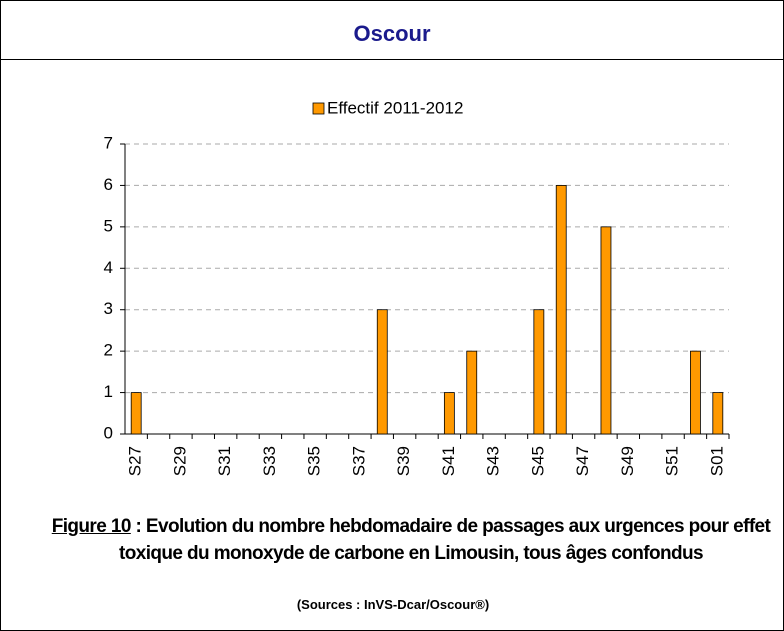 This screenshot has width=784, height=631. What do you see at coordinates (395, 107) in the screenshot?
I see `legend-label: Effectif 2011-2012` at bounding box center [395, 107].